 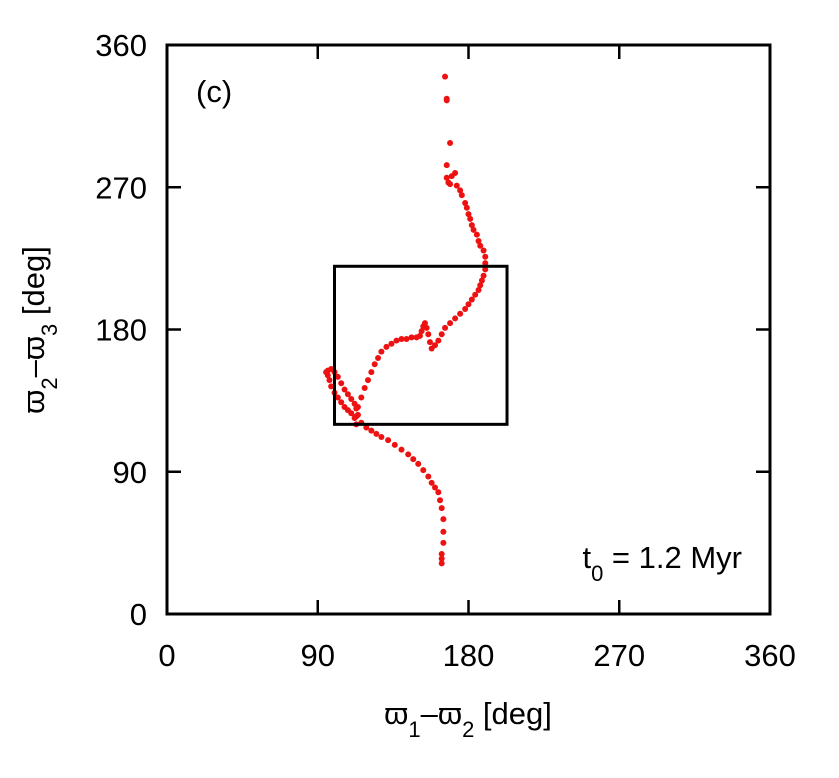 What do you see at coordinates (33, 402) in the screenshot?
I see `y-label-sym1: ϖ` at bounding box center [33, 402].